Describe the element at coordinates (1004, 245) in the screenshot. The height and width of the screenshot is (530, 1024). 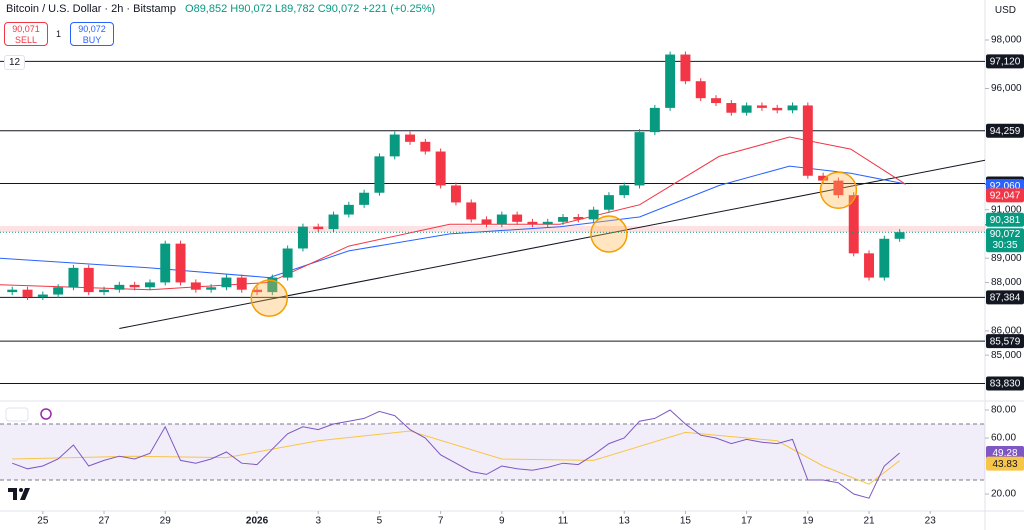
I see `countdown: 30:35` at that location.